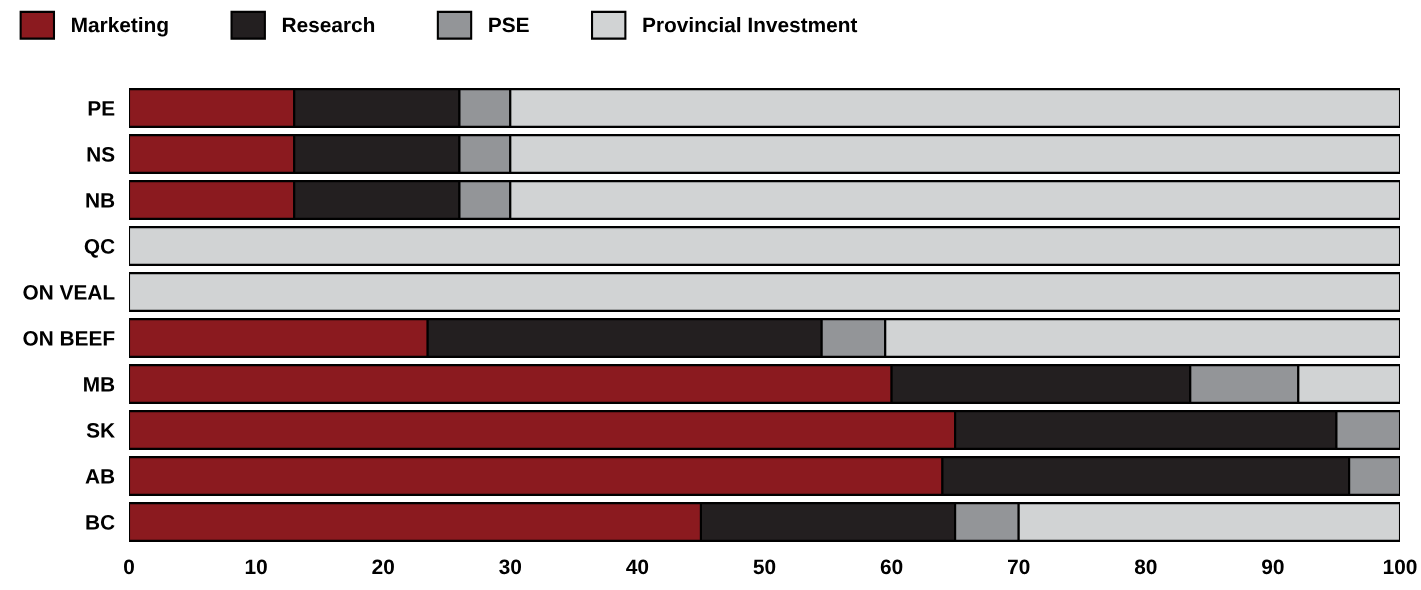 The height and width of the screenshot is (590, 1421). What do you see at coordinates (509, 25) in the screenshot?
I see `legend-label: PSE` at bounding box center [509, 25].